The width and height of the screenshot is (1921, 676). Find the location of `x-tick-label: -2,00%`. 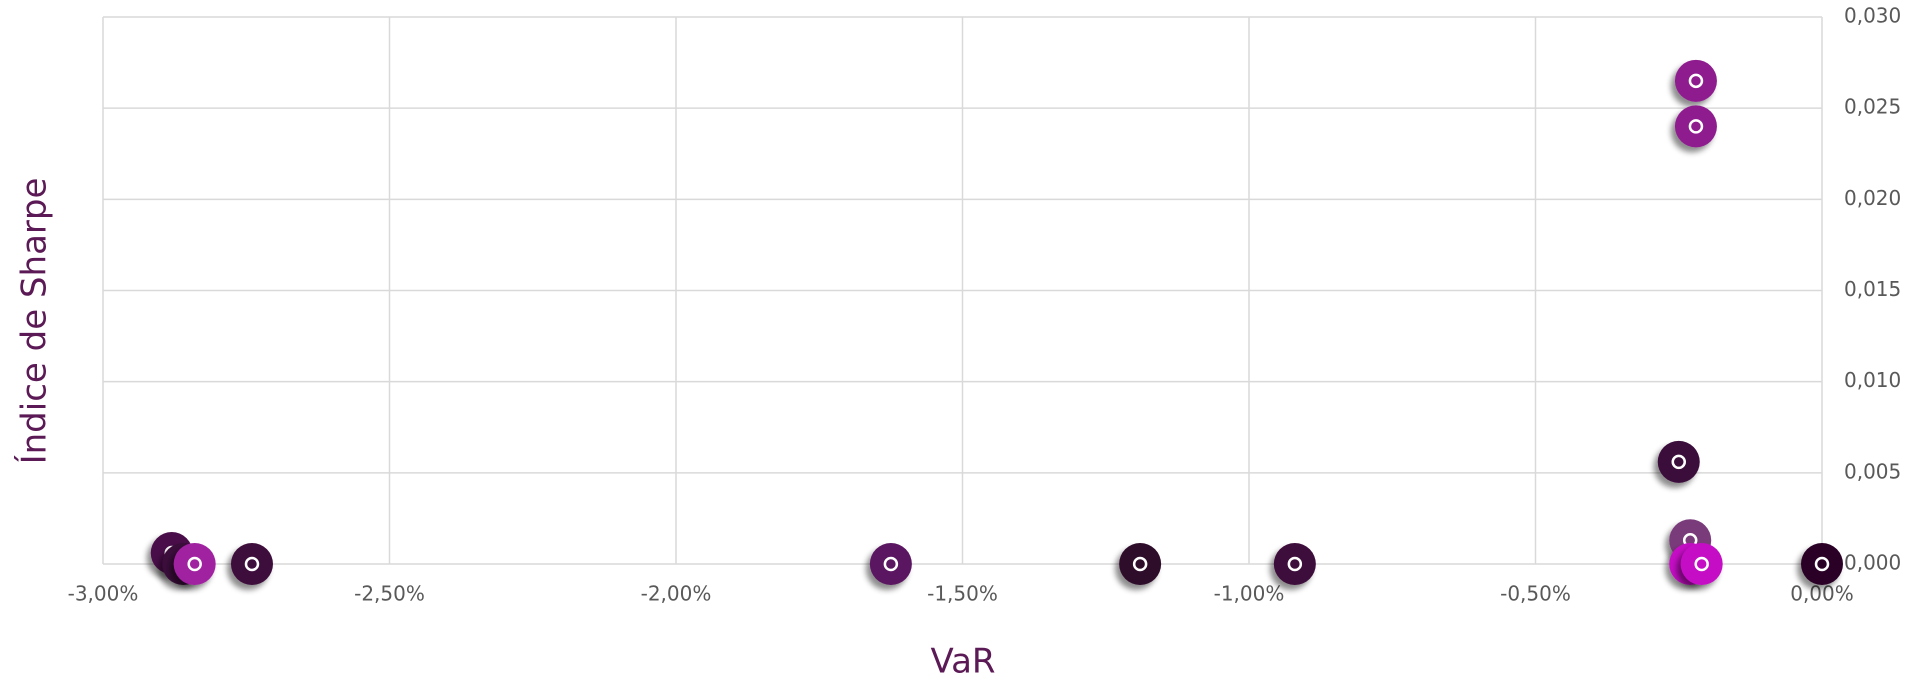

x-tick-label: -2,00% is located at coordinates (676, 594).